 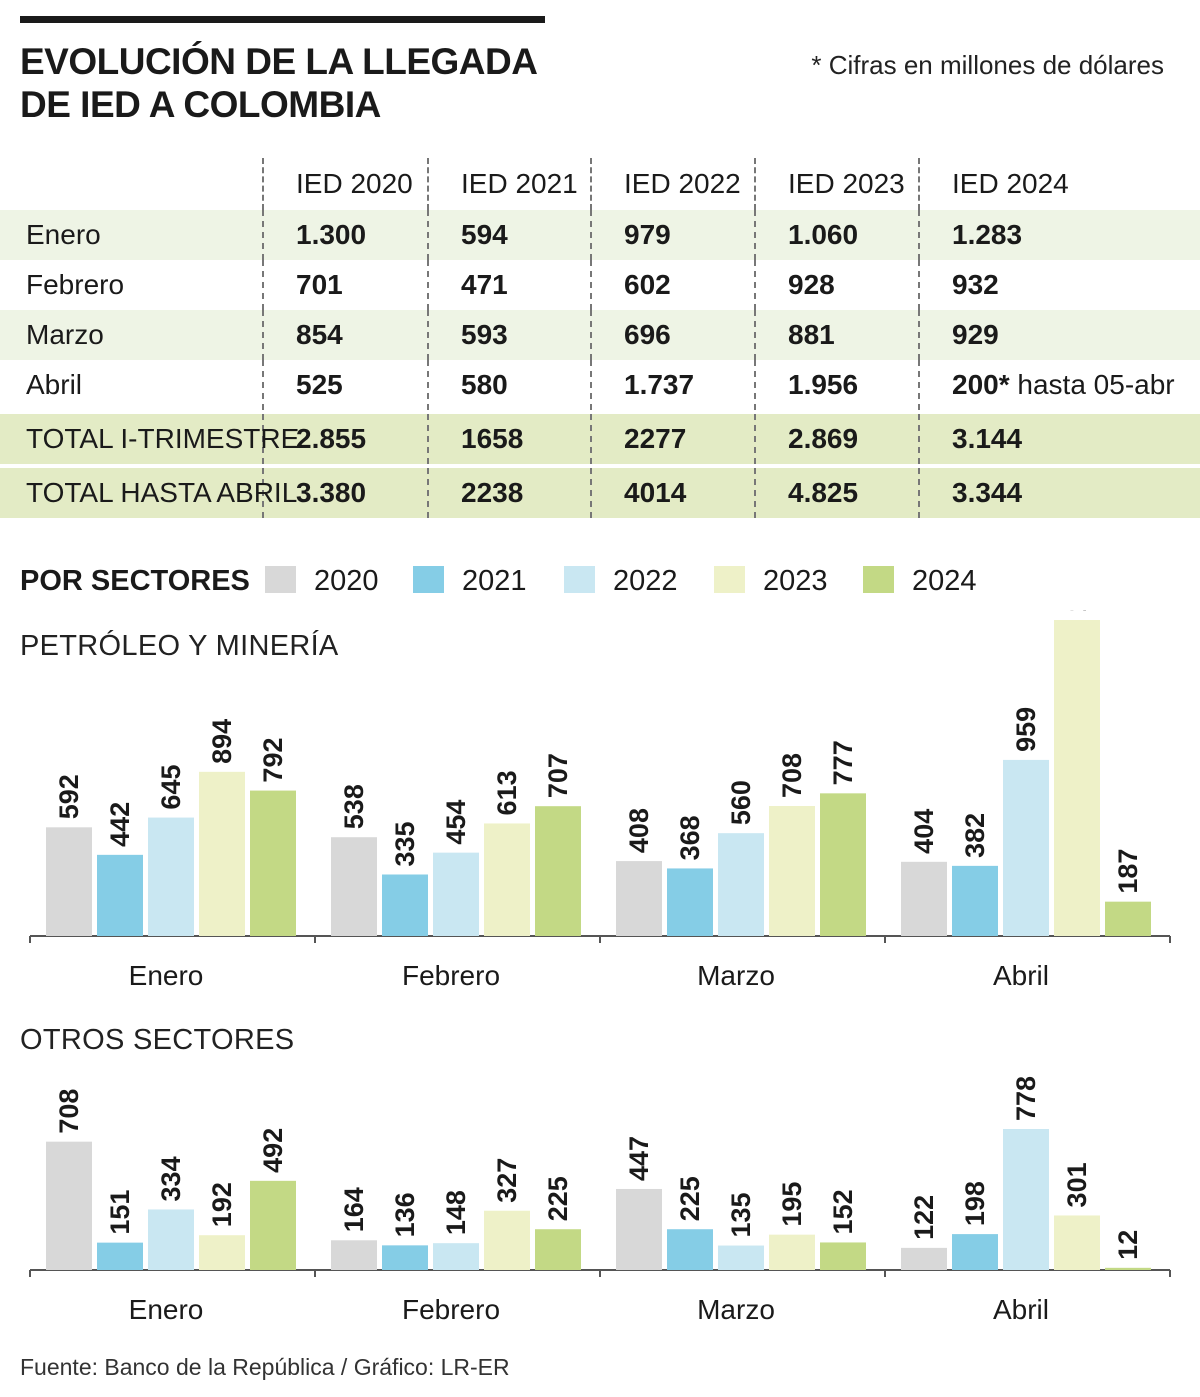 I want to click on table-cell: 1.956, so click(x=836, y=385).